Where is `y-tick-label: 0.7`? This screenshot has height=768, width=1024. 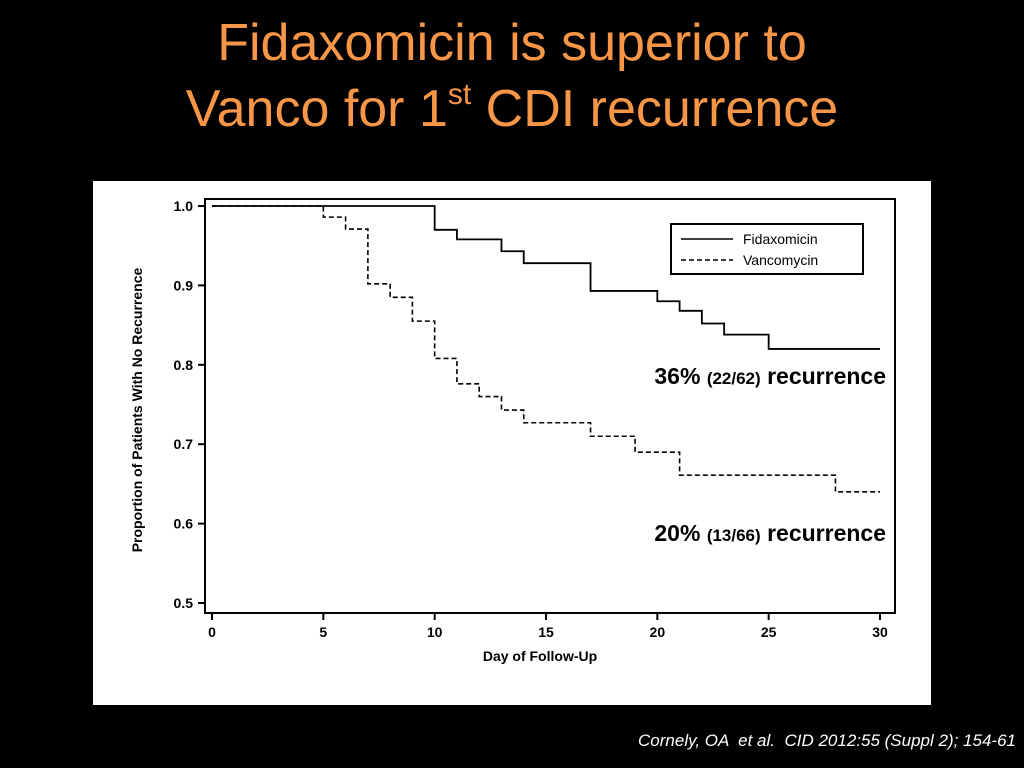 y-tick-label: 0.7 is located at coordinates (184, 444).